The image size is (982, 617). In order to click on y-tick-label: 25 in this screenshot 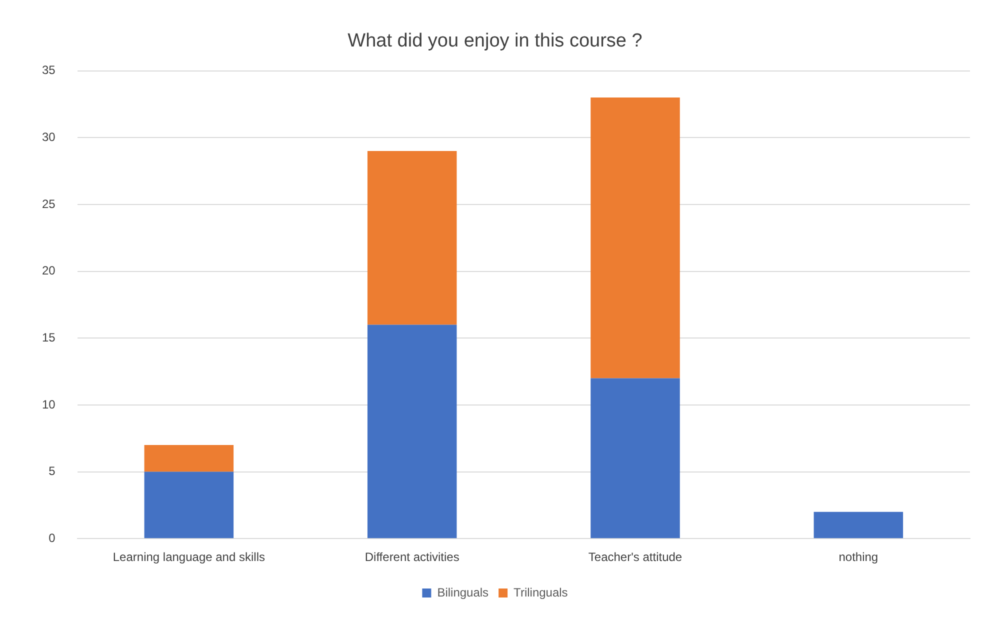, I will do `click(49, 203)`.